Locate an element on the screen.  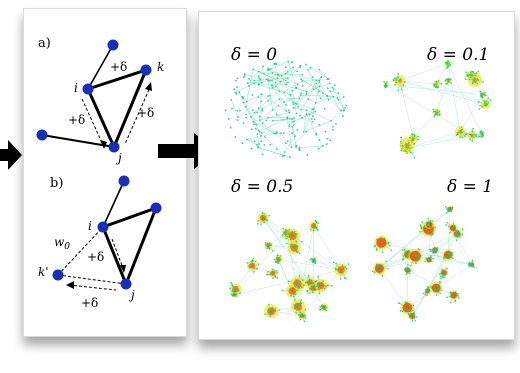
node-j-a is located at coordinates (114, 147).